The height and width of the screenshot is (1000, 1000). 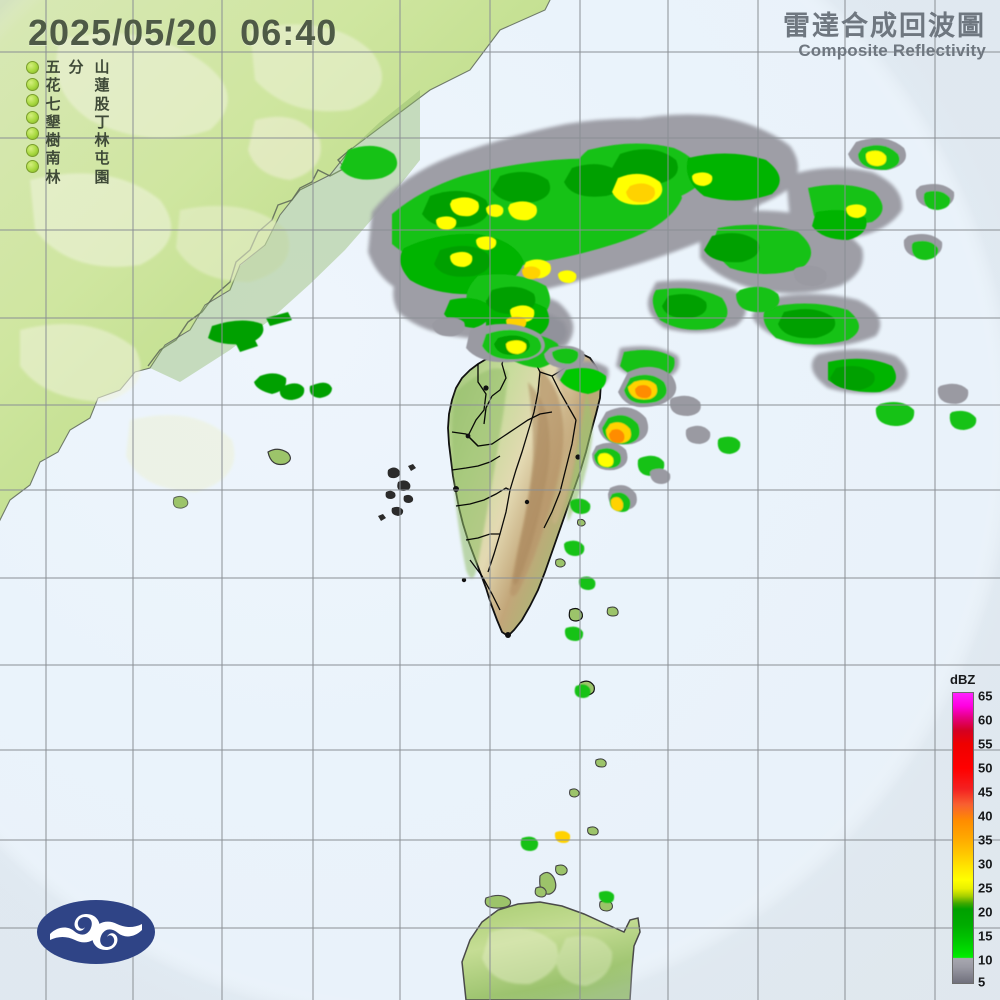 I want to click on station-char: 山, so click(x=102, y=67).